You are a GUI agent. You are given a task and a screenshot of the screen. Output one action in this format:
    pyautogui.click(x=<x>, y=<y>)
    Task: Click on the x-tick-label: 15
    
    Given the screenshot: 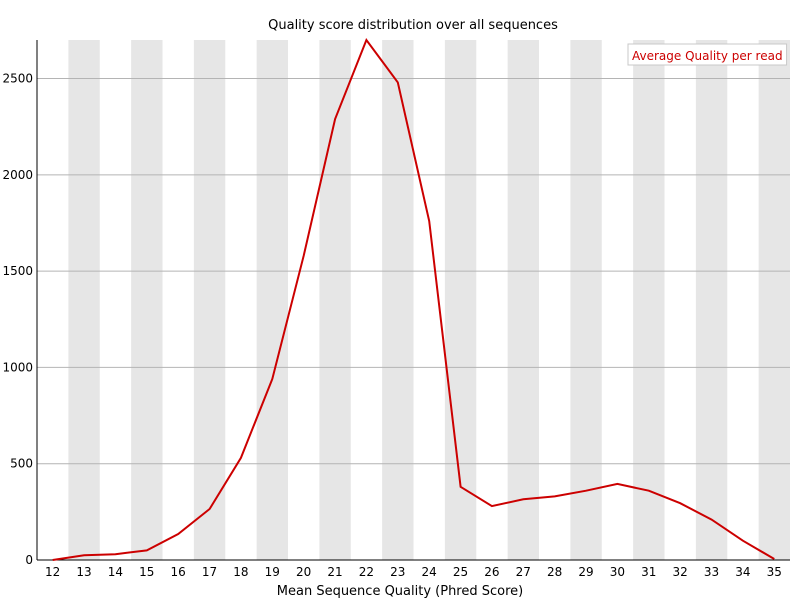 What is the action you would take?
    pyautogui.click(x=146, y=572)
    